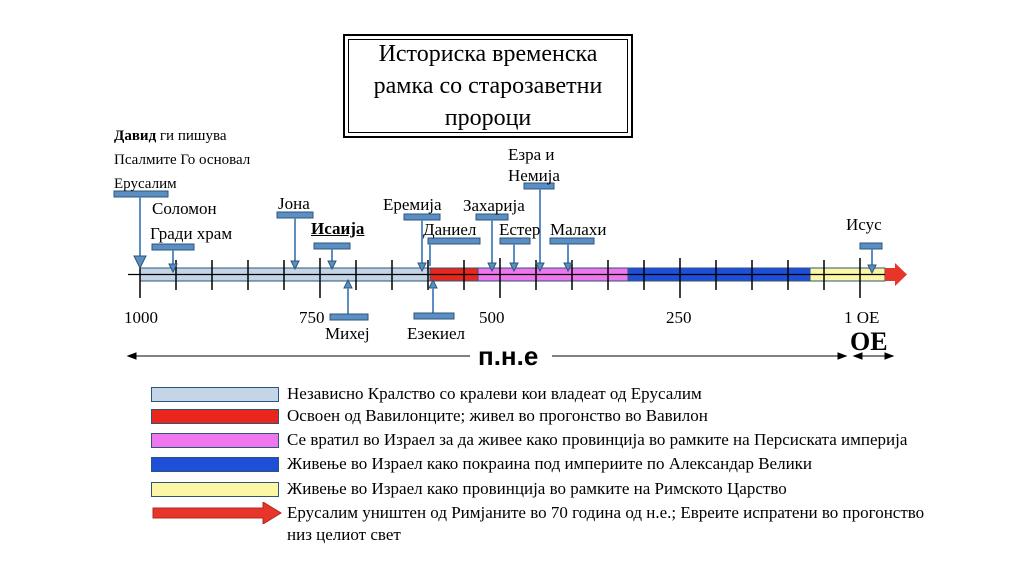 The height and width of the screenshot is (571, 1024). What do you see at coordinates (135, 136) in the screenshot?
I see `label-david-name: Давид` at bounding box center [135, 136].